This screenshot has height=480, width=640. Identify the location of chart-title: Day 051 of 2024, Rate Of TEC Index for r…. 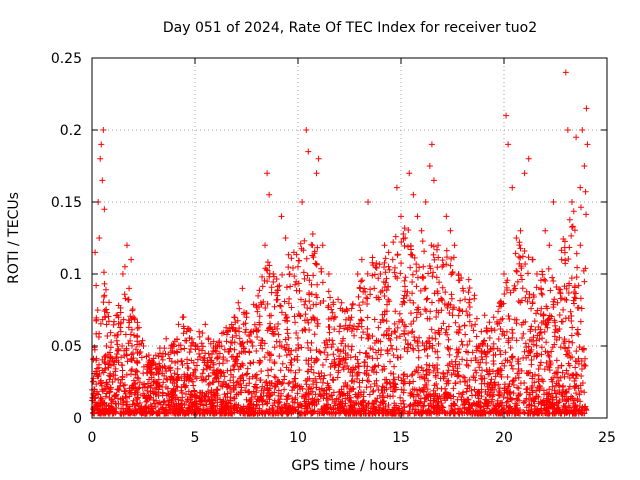
(350, 28).